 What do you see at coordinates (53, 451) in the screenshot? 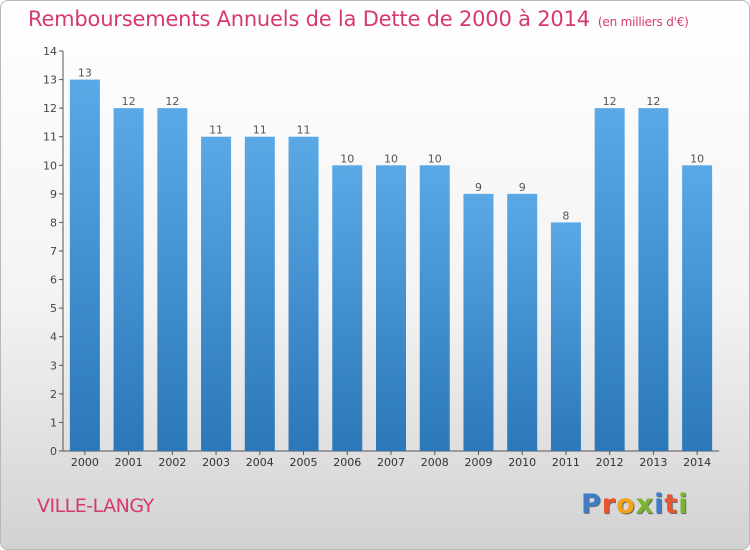
I see `y-tick-label: 0` at bounding box center [53, 451].